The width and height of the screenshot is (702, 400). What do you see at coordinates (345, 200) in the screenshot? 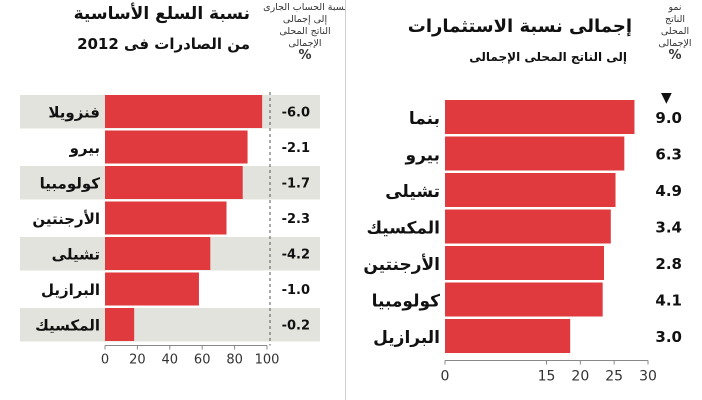
I see `panel-divider` at bounding box center [345, 200].